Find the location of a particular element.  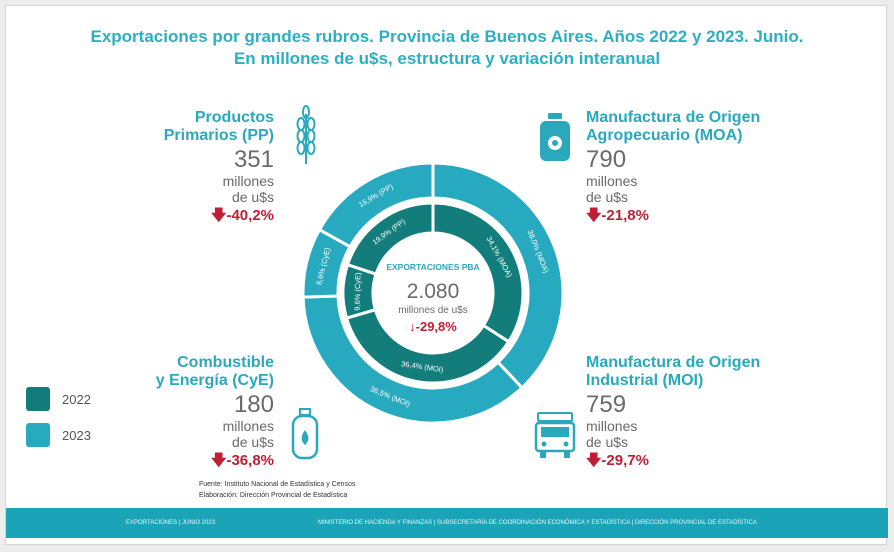

arrow-down-icon: ↓ is located at coordinates (412, 326).